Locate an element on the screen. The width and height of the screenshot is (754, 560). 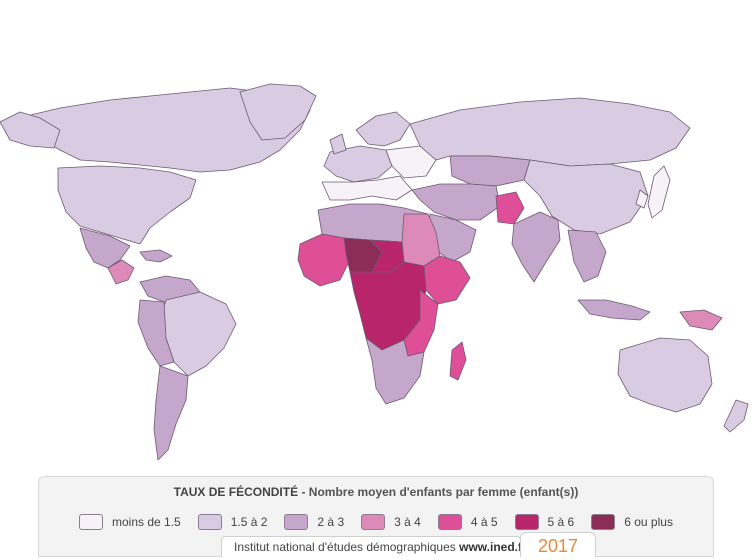
region-china is located at coordinates (586, 197).